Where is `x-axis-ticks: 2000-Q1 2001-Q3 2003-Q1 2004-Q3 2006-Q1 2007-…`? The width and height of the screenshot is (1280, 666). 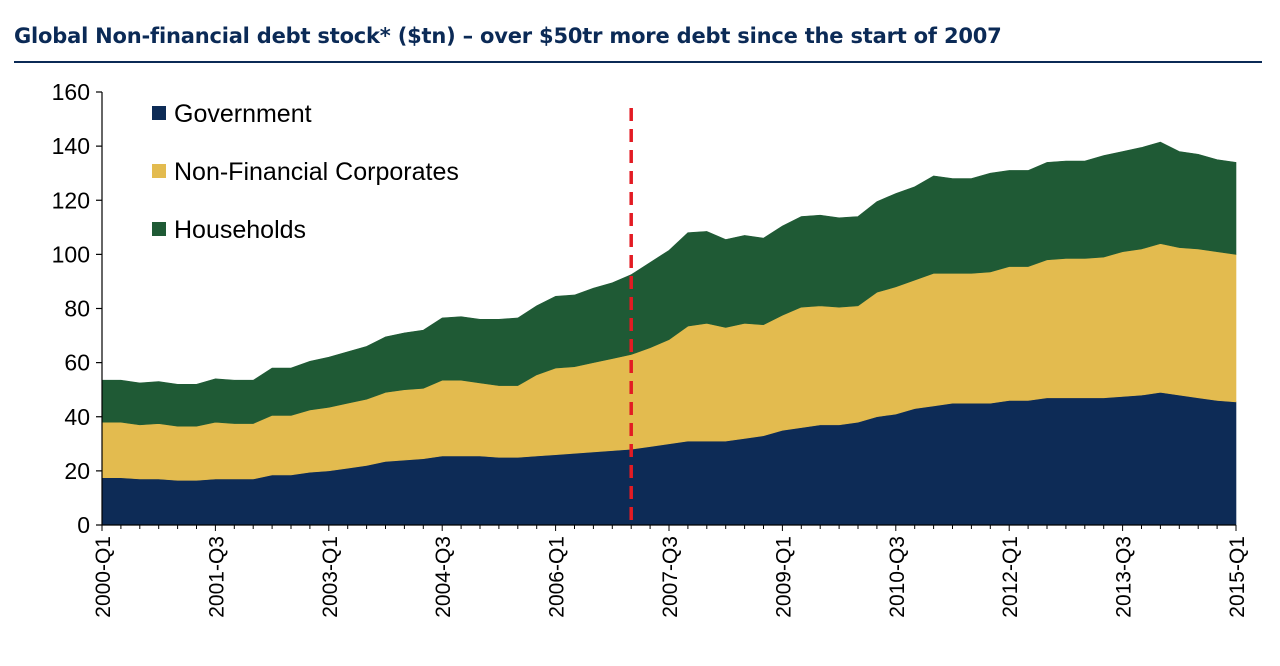 x-axis-ticks: 2000-Q1 2001-Q3 2003-Q1 2004-Q3 2006-Q1 2007-… is located at coordinates (670, 571).